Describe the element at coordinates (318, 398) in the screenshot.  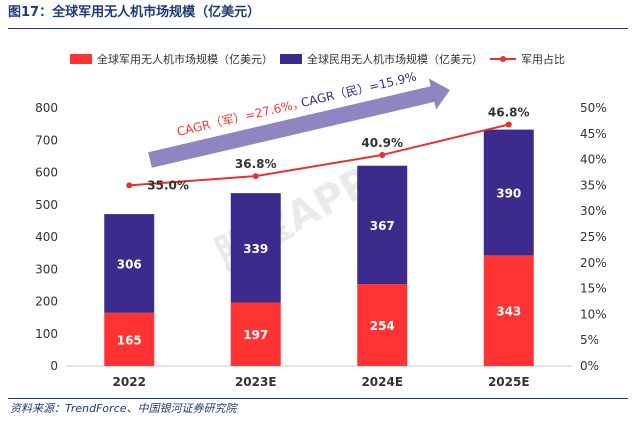
I see `source-divider` at that location.